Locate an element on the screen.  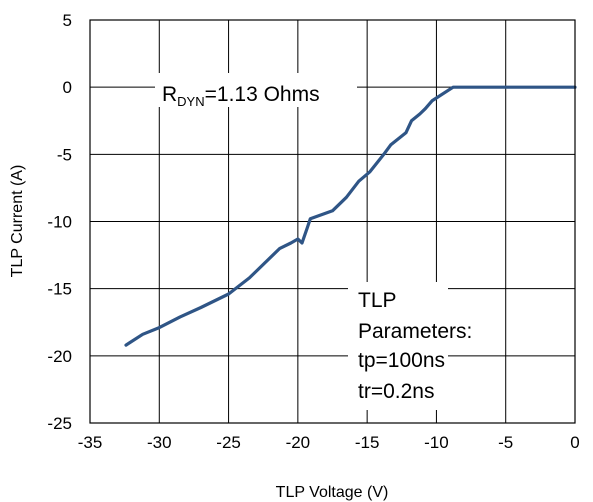
params-line-4: tr=0.2ns is located at coordinates (396, 391).